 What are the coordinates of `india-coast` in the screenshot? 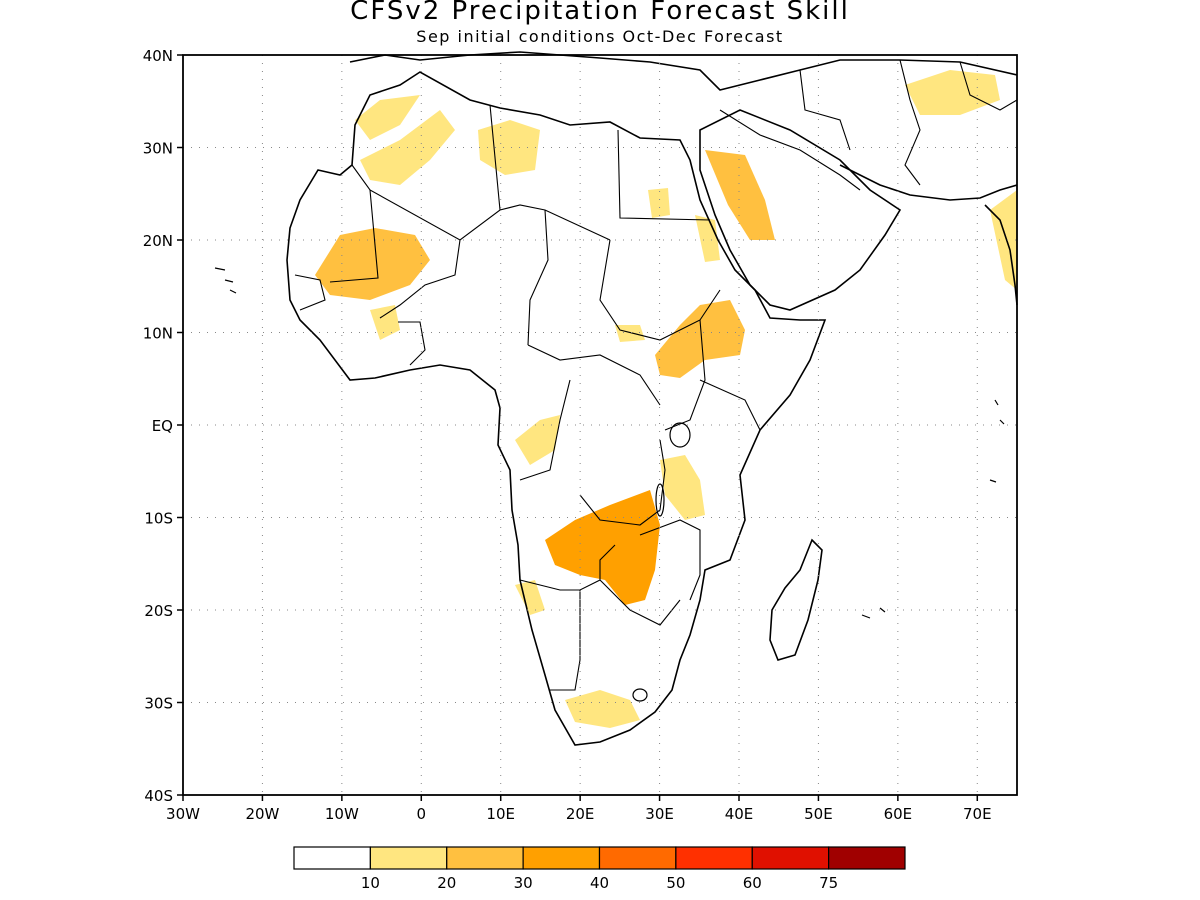 It's located at (1001, 255).